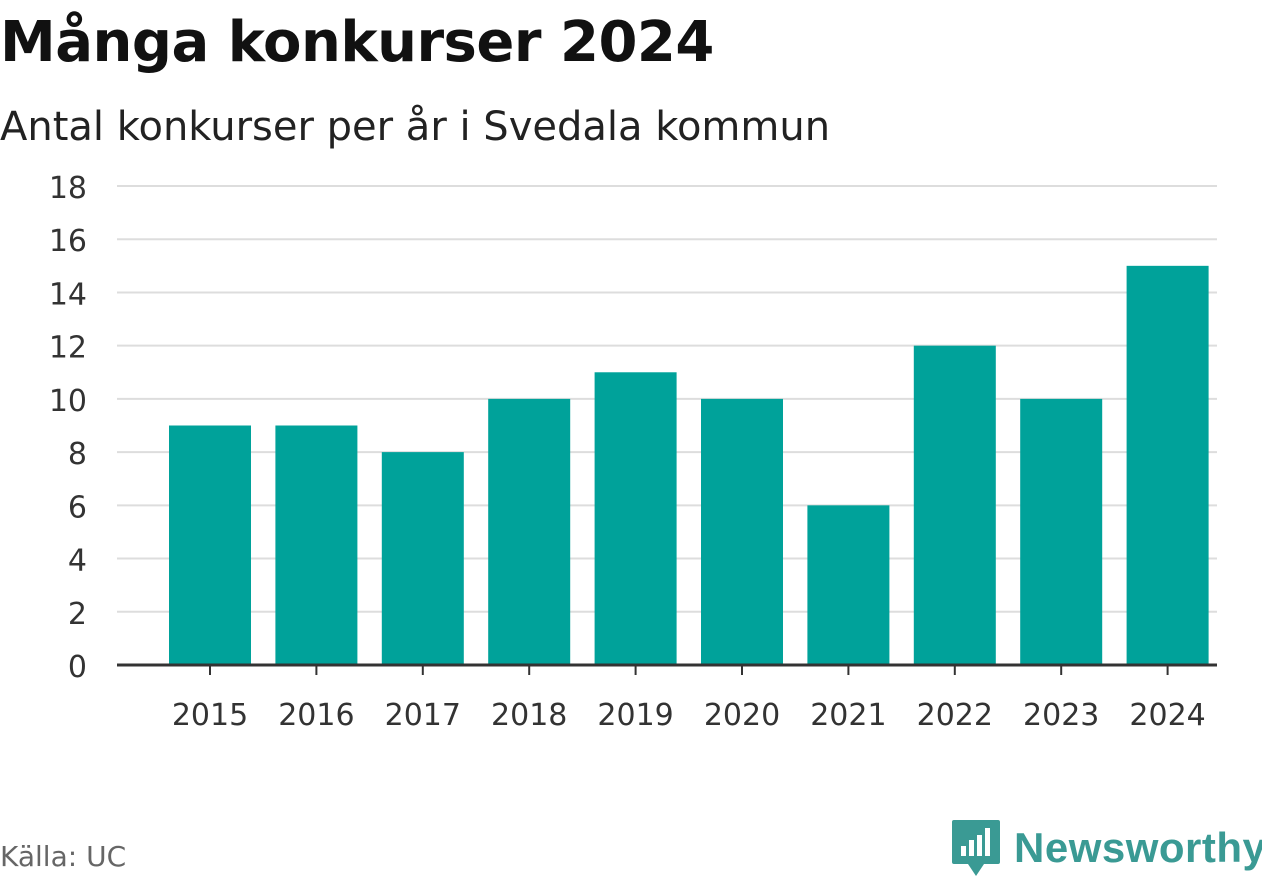  Describe the element at coordinates (68, 188) in the screenshot. I see `y-tick-label: 18` at that location.